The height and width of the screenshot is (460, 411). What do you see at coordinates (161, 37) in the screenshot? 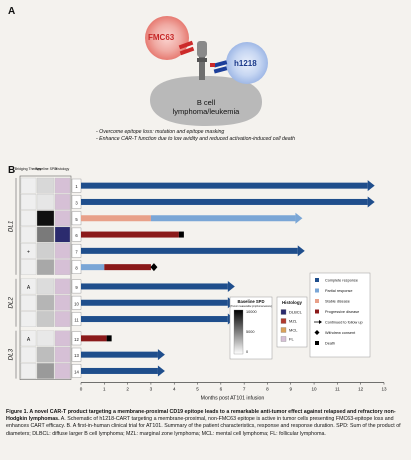
I see `fmc63-label: FMC63` at bounding box center [161, 37].